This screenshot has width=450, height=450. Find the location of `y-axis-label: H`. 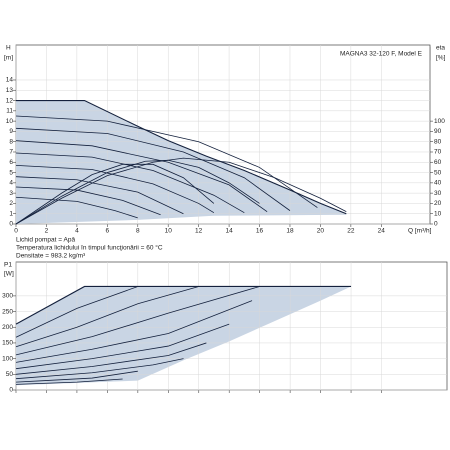

y-axis-label: H is located at coordinates (8, 48).